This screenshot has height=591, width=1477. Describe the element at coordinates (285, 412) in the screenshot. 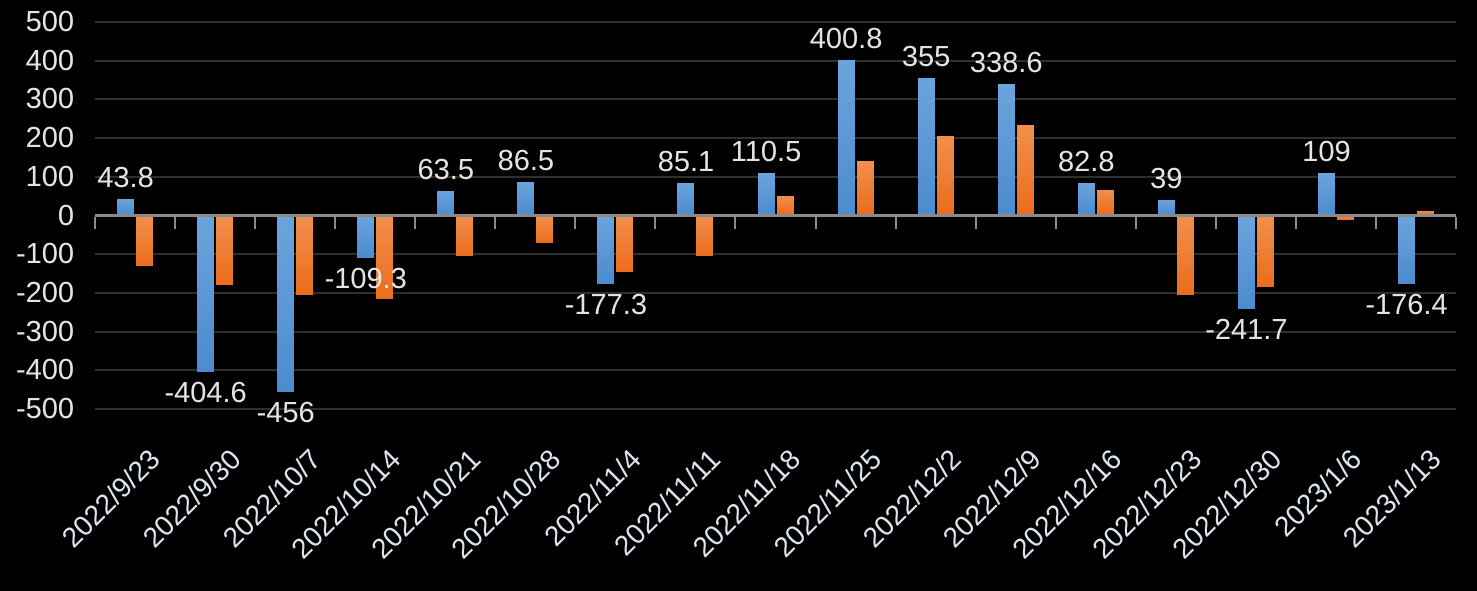

I see `data-label: -456` at that location.